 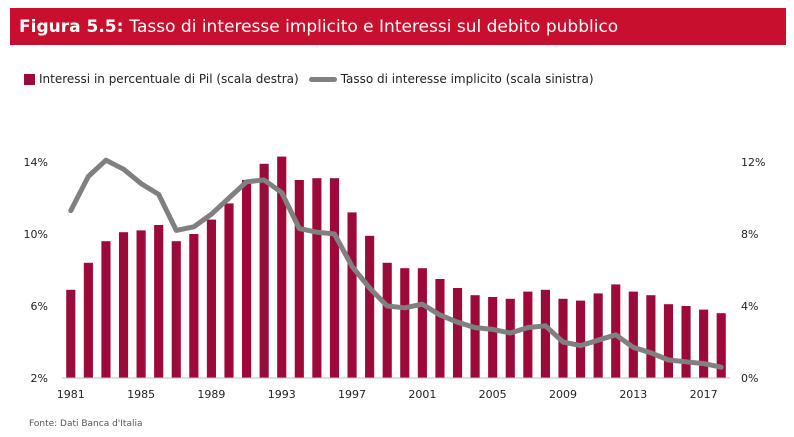 What do you see at coordinates (510, 338) in the screenshot?
I see `bar-2006` at bounding box center [510, 338].